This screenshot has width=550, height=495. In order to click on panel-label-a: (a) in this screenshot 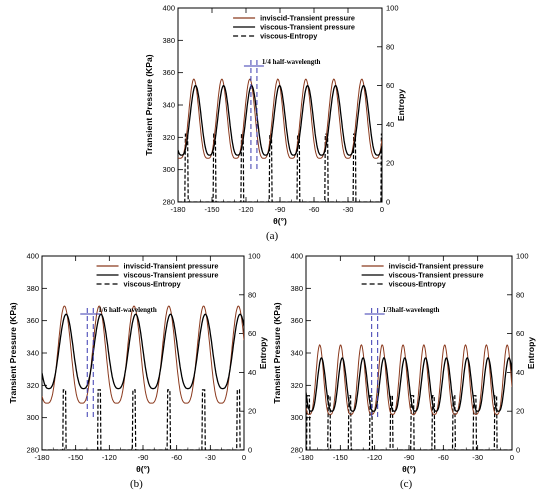, I will do `click(272, 236)`.